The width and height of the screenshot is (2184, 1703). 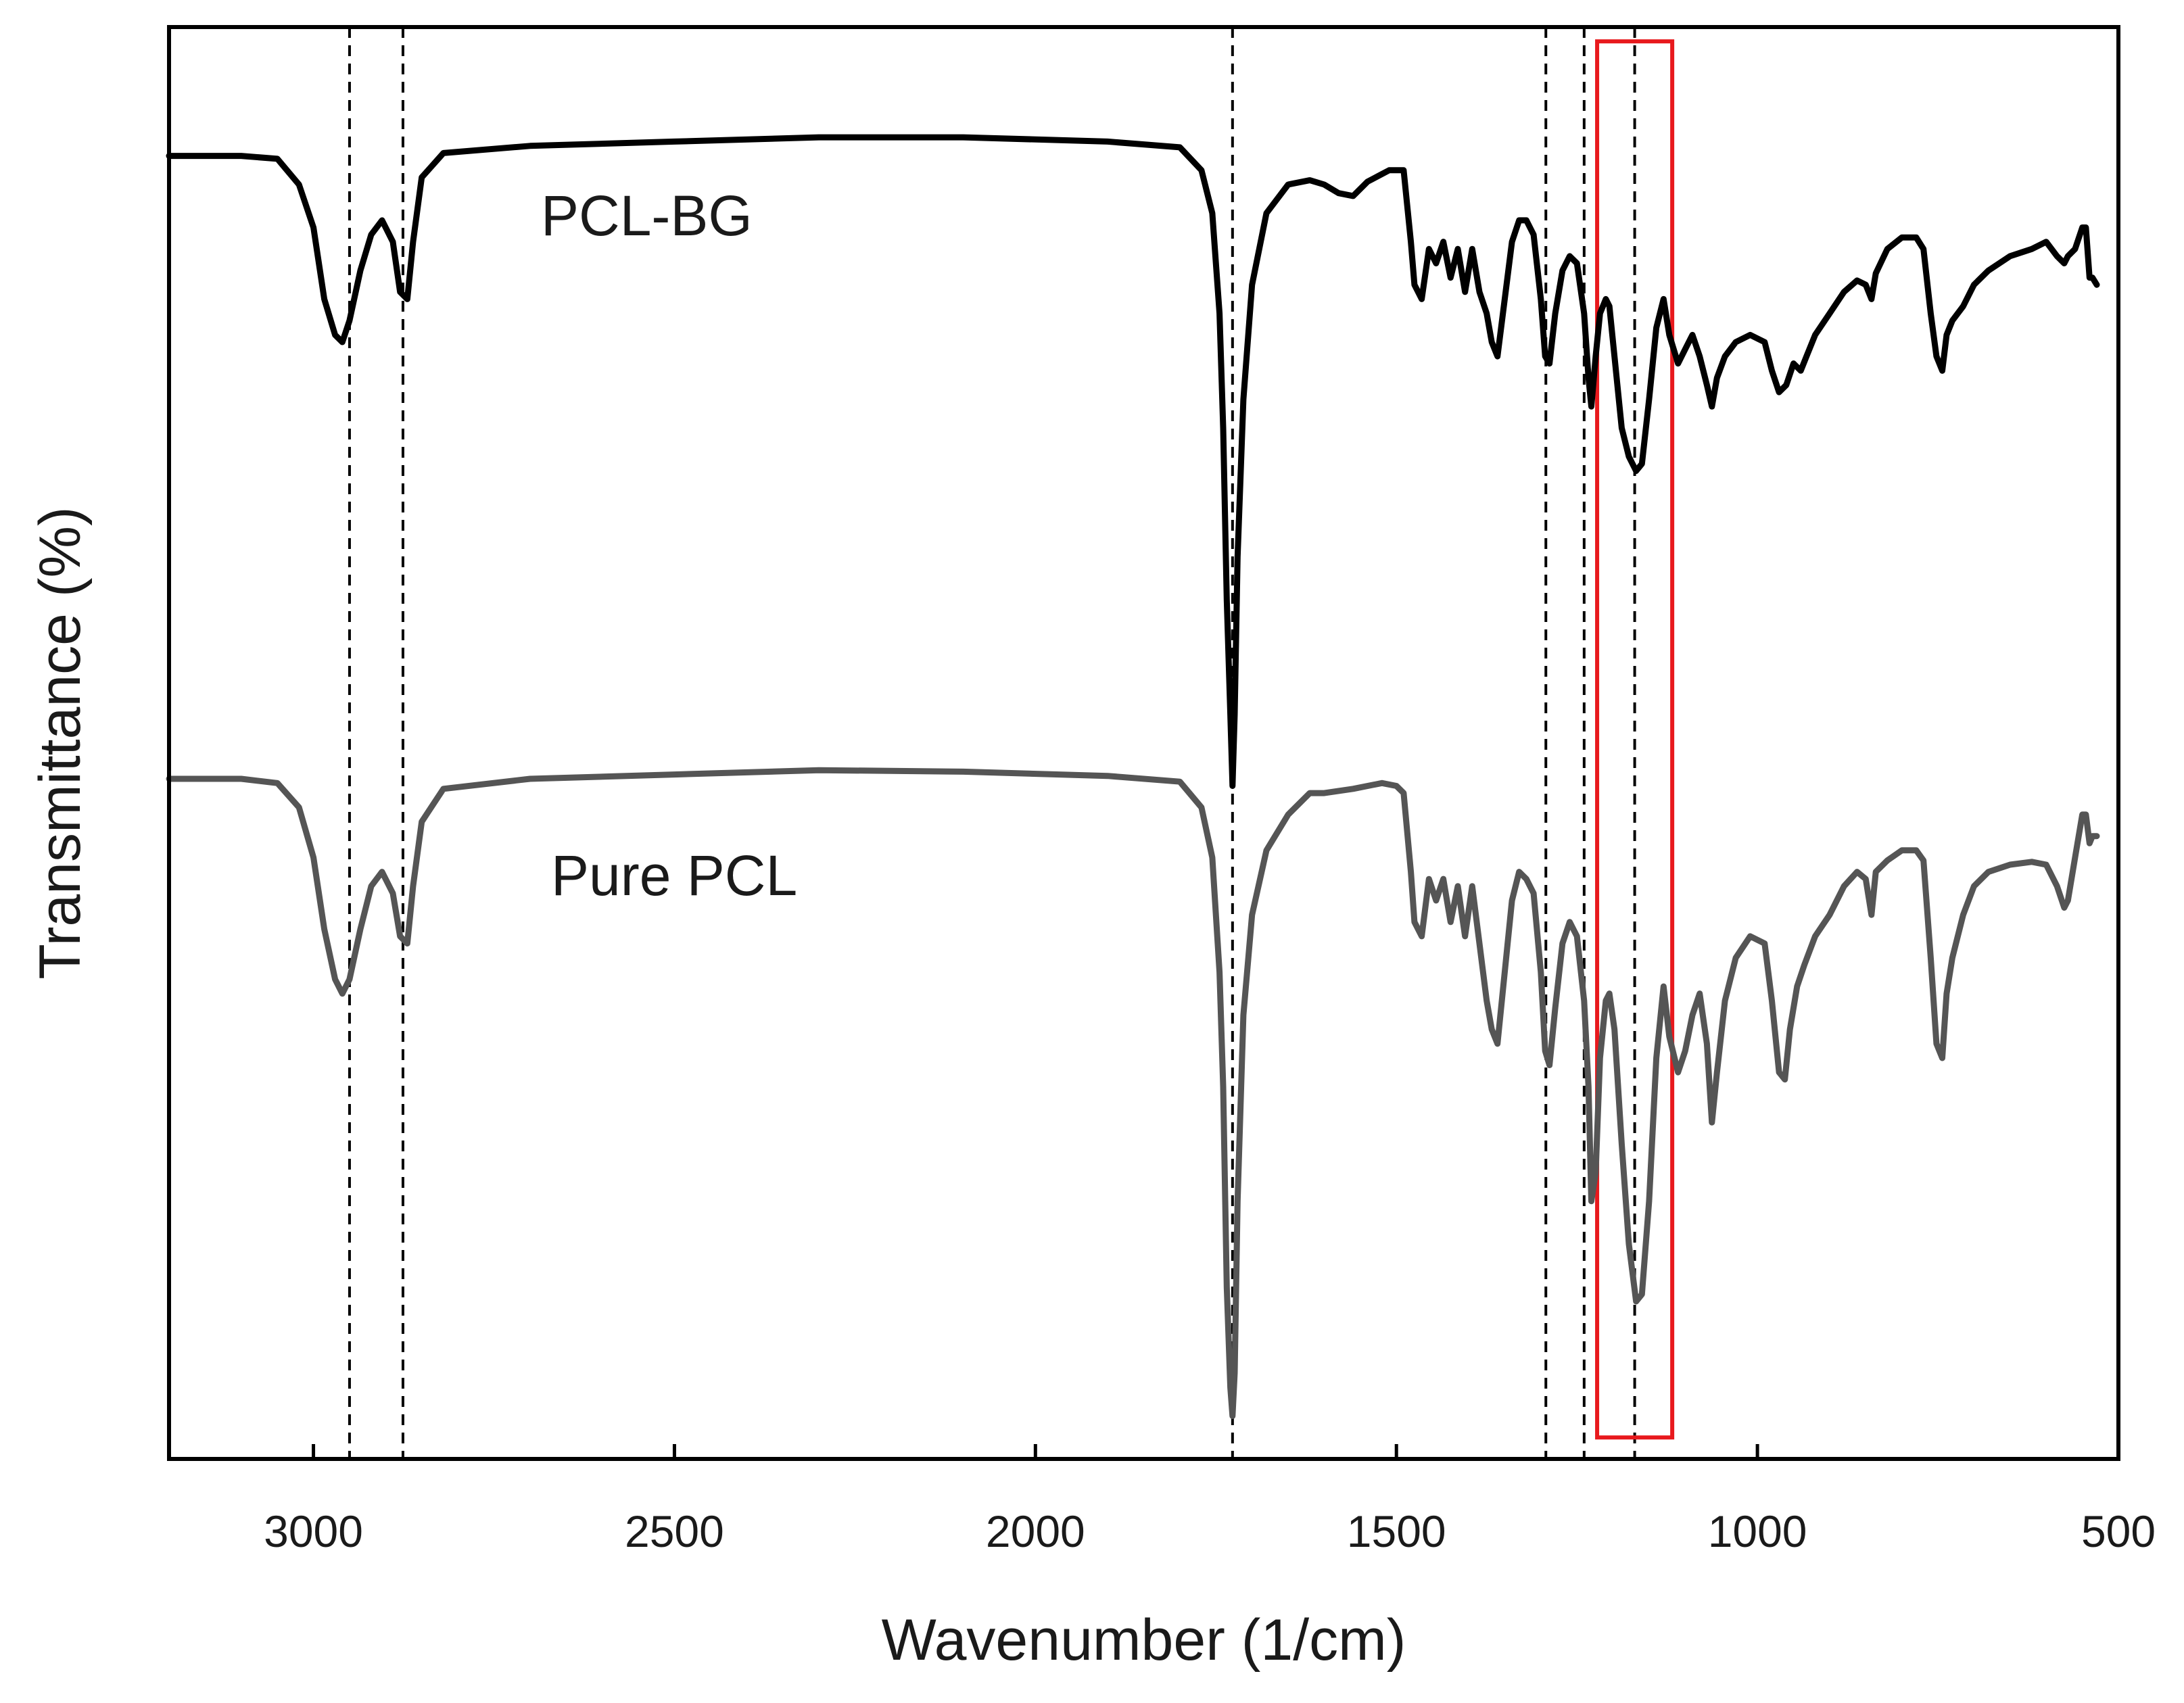 I want to click on x-tick-label-2000: 2000, so click(x=1035, y=1531).